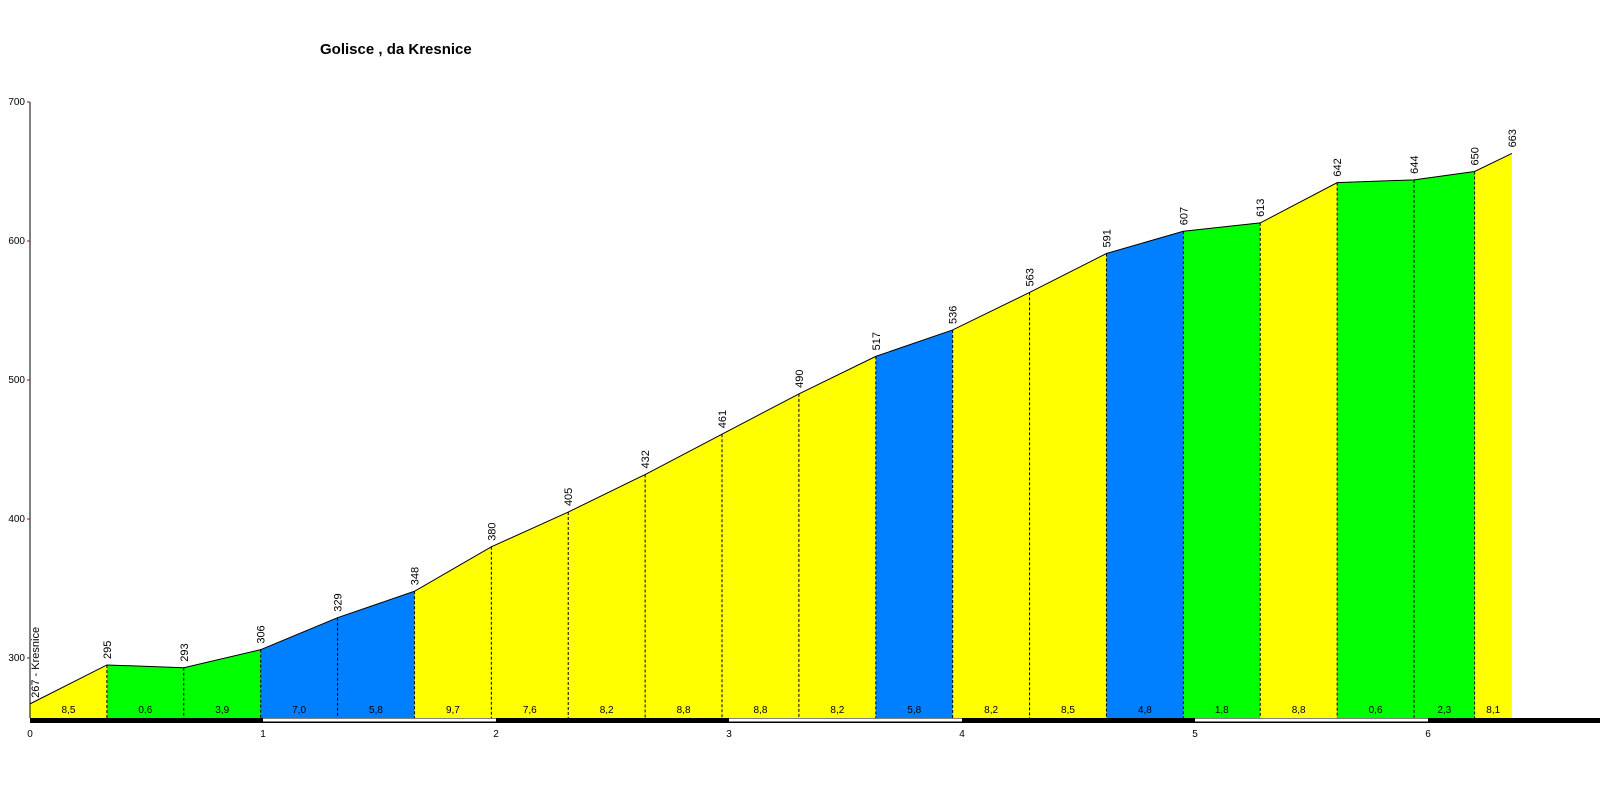  What do you see at coordinates (16, 241) in the screenshot?
I see `y-tick-label: 600` at bounding box center [16, 241].